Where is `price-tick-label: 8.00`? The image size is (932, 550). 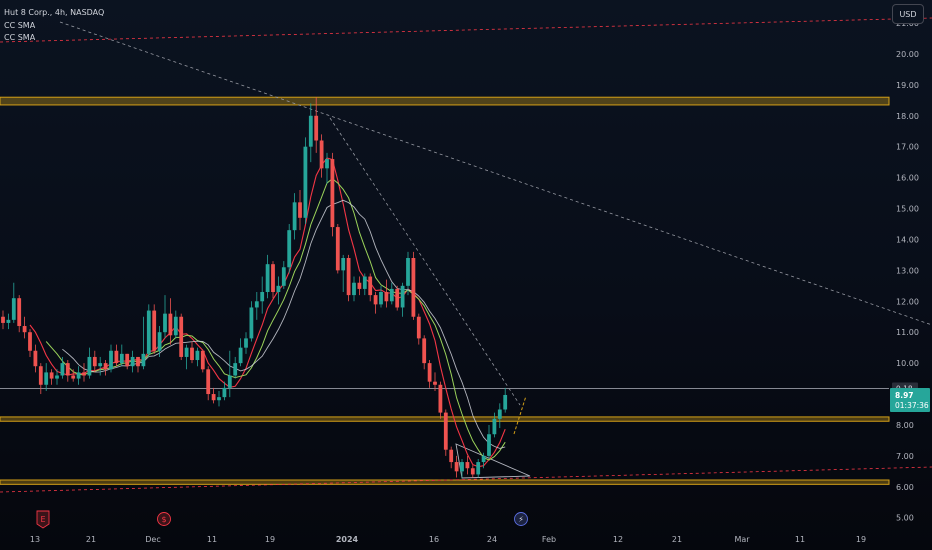
price-tick-label: 8.00 is located at coordinates (905, 425).